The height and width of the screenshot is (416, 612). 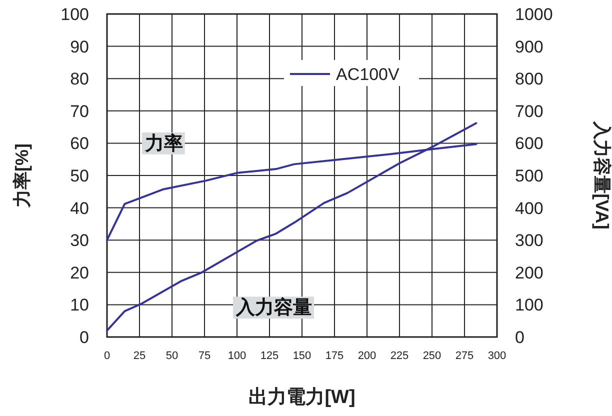 I want to click on y2-tick-label: 400, so click(x=529, y=208).